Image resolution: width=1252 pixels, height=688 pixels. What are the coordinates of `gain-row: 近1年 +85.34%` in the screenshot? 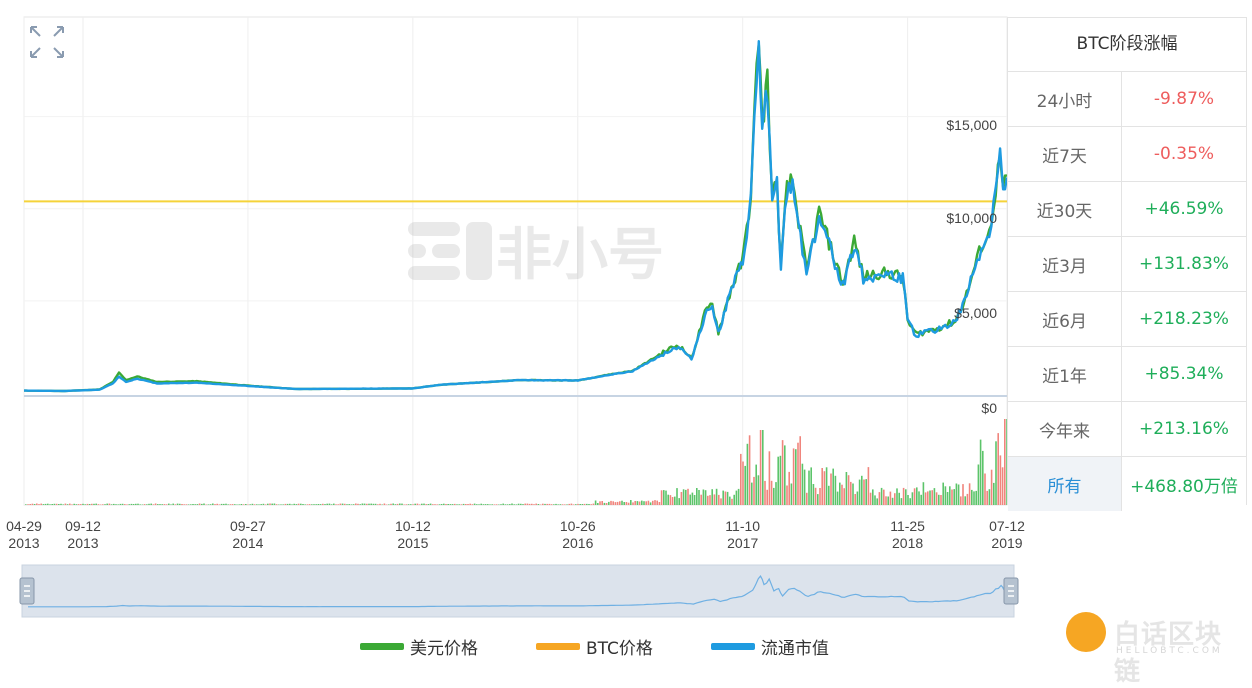 It's located at (1127, 374).